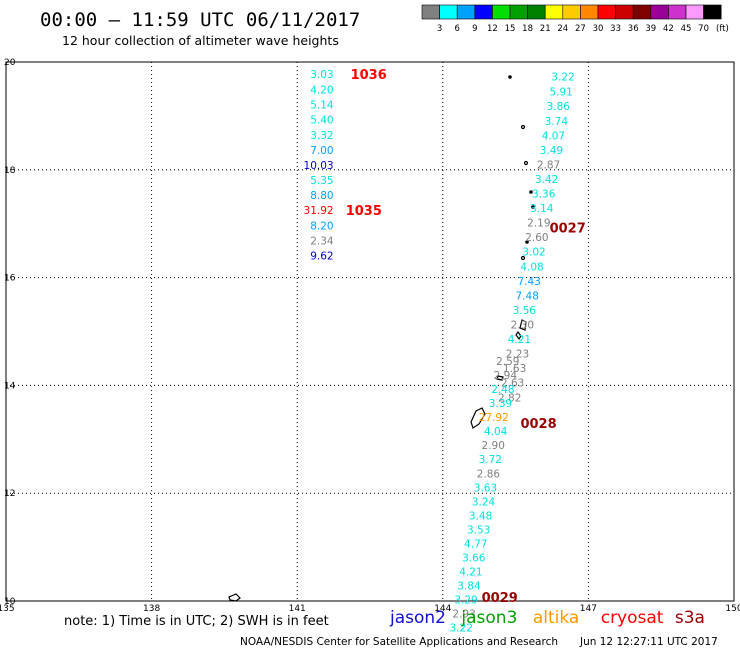 The height and width of the screenshot is (650, 740). What do you see at coordinates (10, 386) in the screenshot?
I see `y-tick-label-14: 14` at bounding box center [10, 386].